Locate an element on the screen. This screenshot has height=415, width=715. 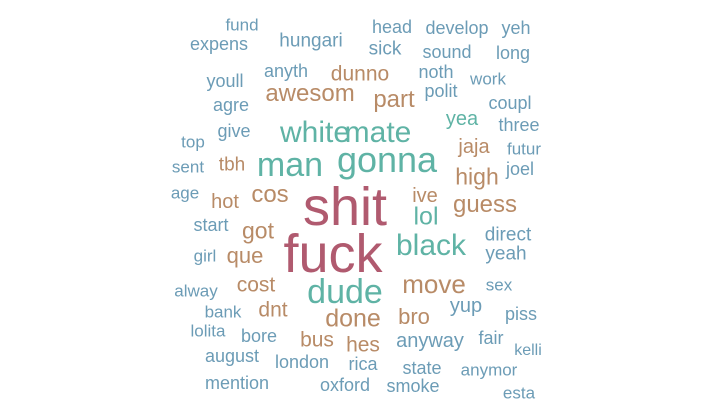
word-awesom: awesom is located at coordinates (310, 93).